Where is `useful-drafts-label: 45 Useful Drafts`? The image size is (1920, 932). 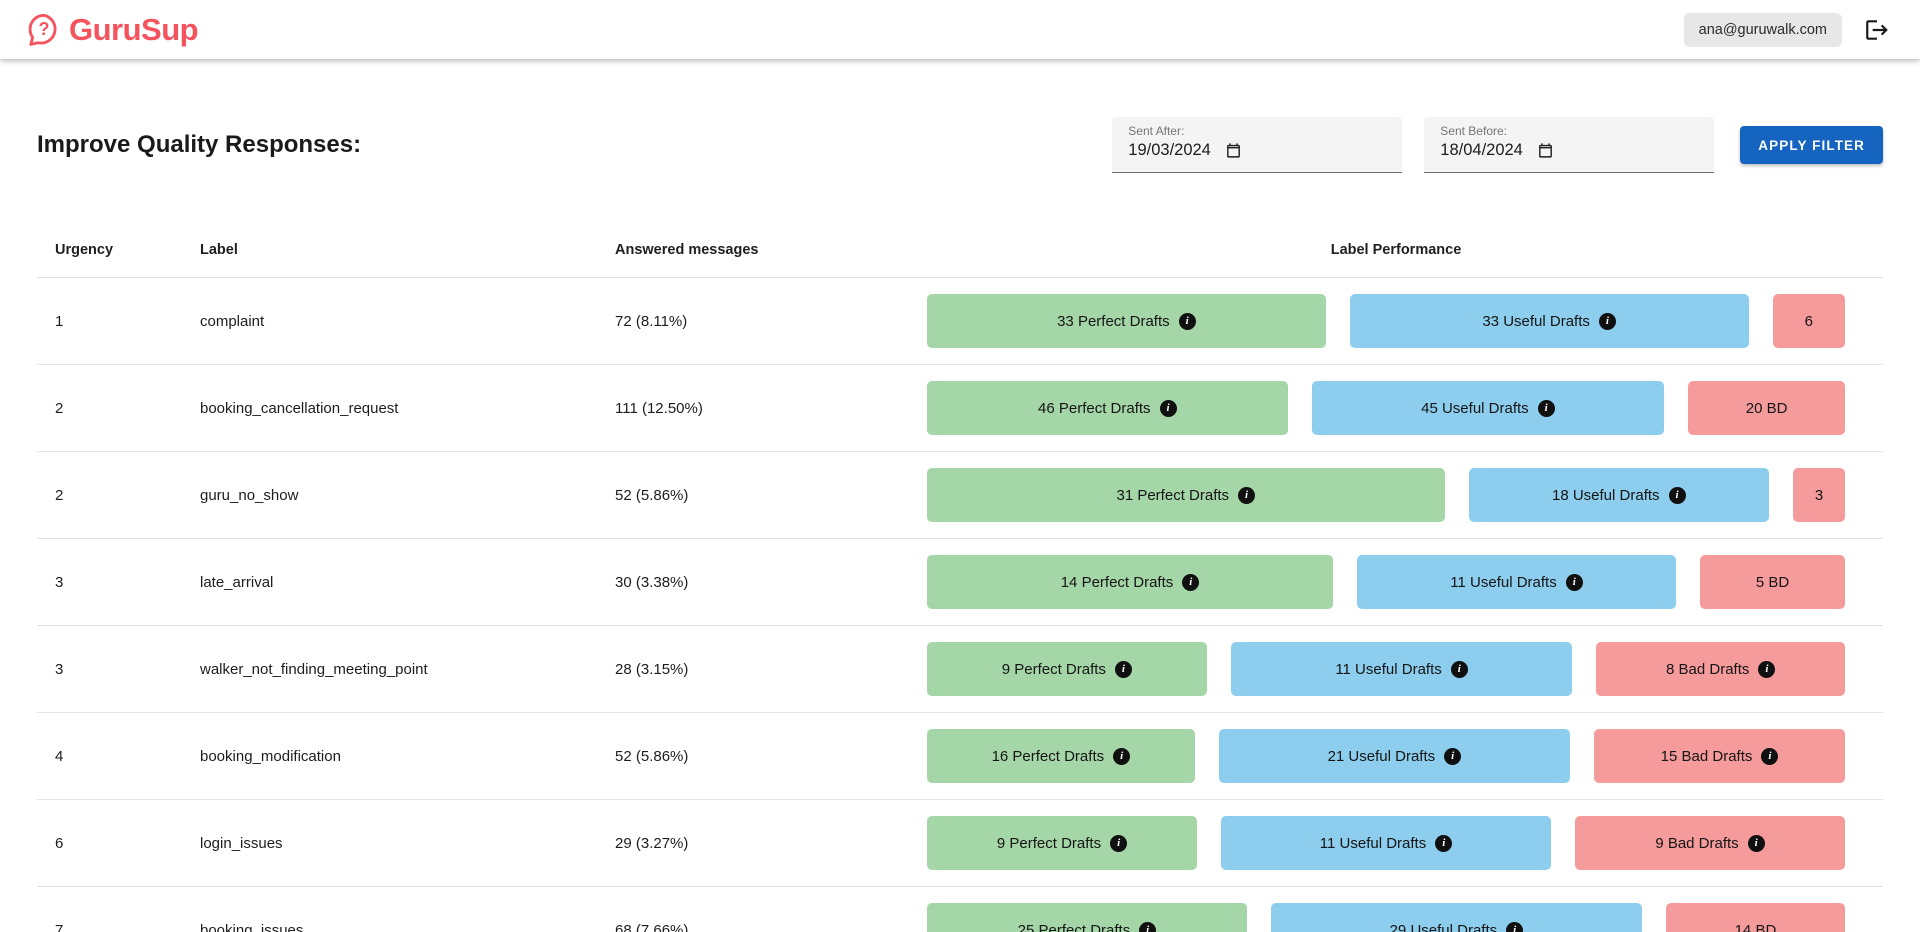
useful-drafts-label: 45 Useful Drafts is located at coordinates (1475, 408).